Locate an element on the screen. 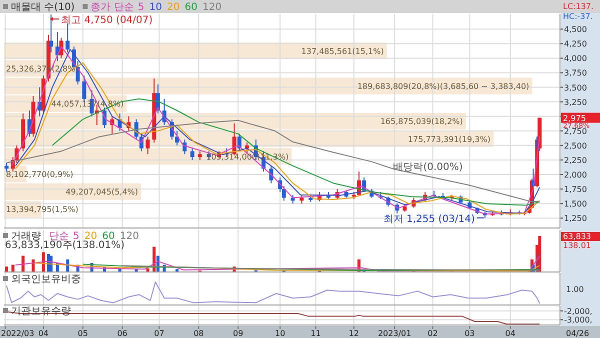 The image size is (600, 338). data-label: 137,485,561(15,1%) is located at coordinates (342, 51).